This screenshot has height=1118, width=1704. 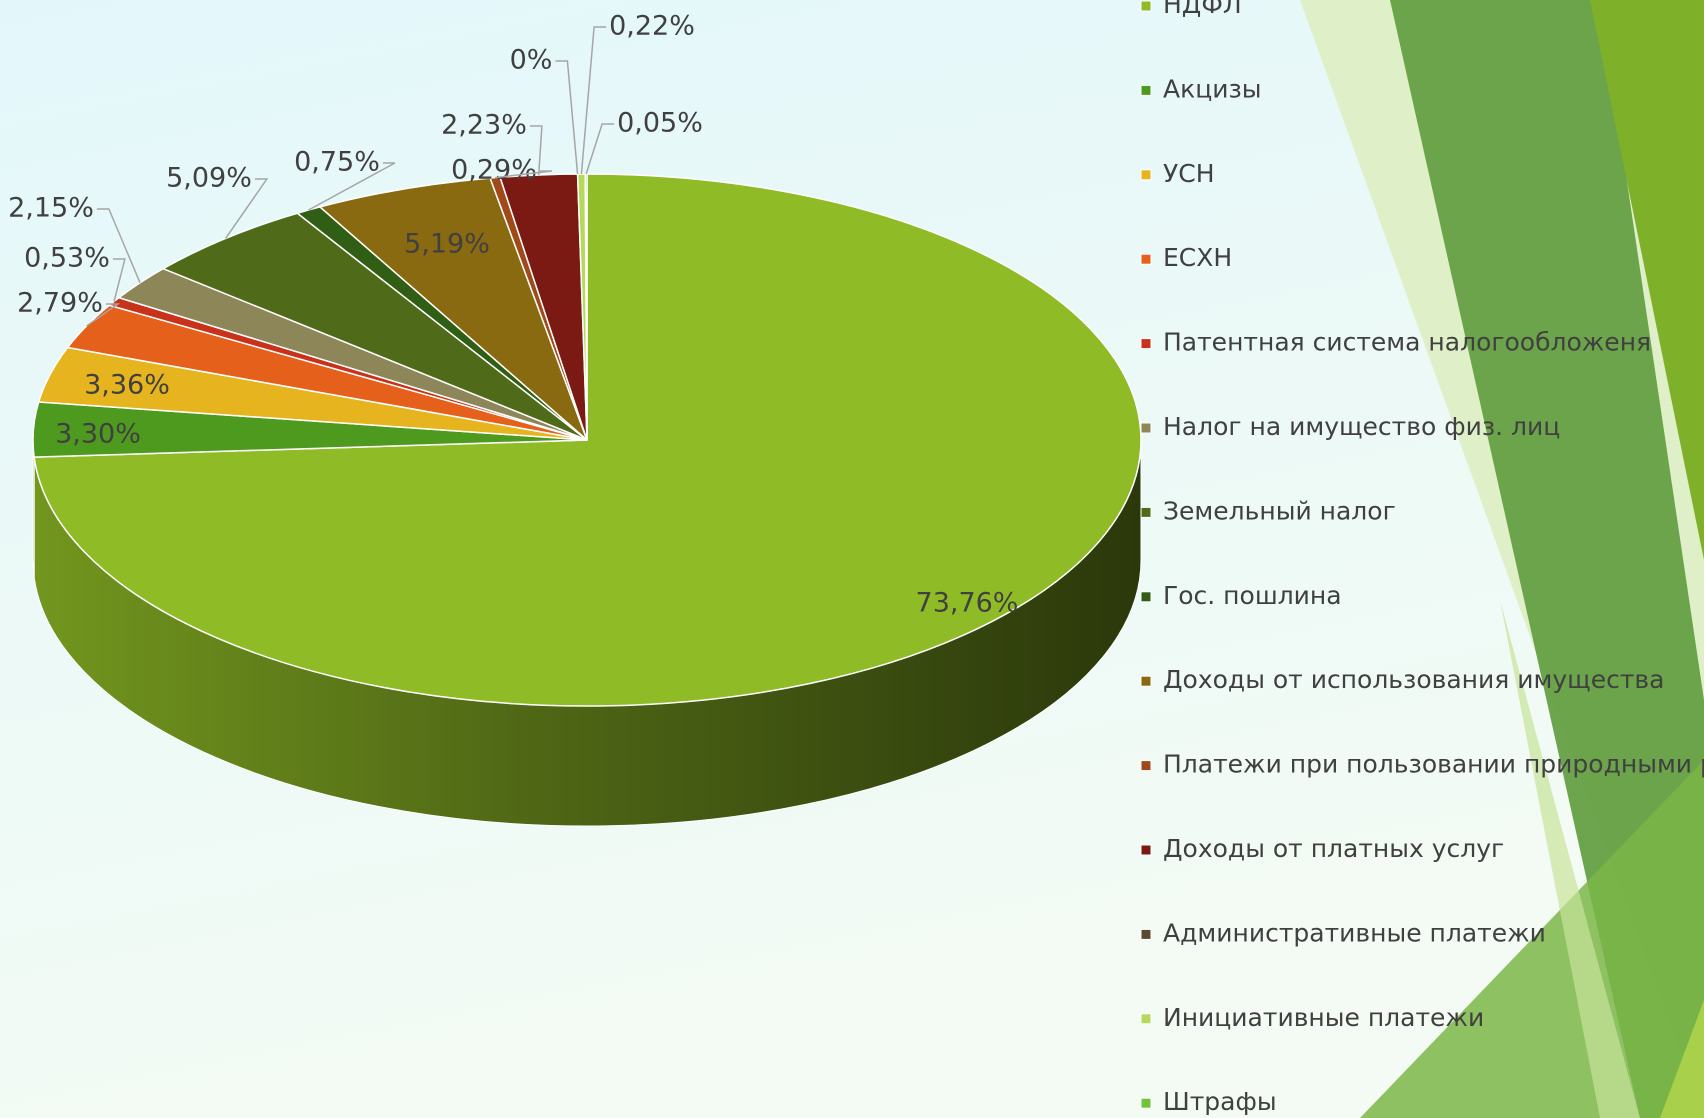 I want to click on data-label: 3,36%, so click(x=127, y=385).